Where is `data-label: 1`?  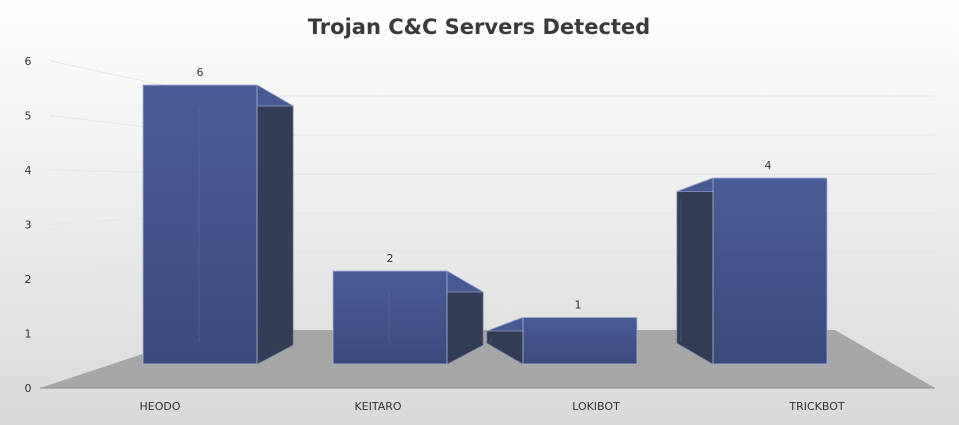 data-label: 1 is located at coordinates (578, 305).